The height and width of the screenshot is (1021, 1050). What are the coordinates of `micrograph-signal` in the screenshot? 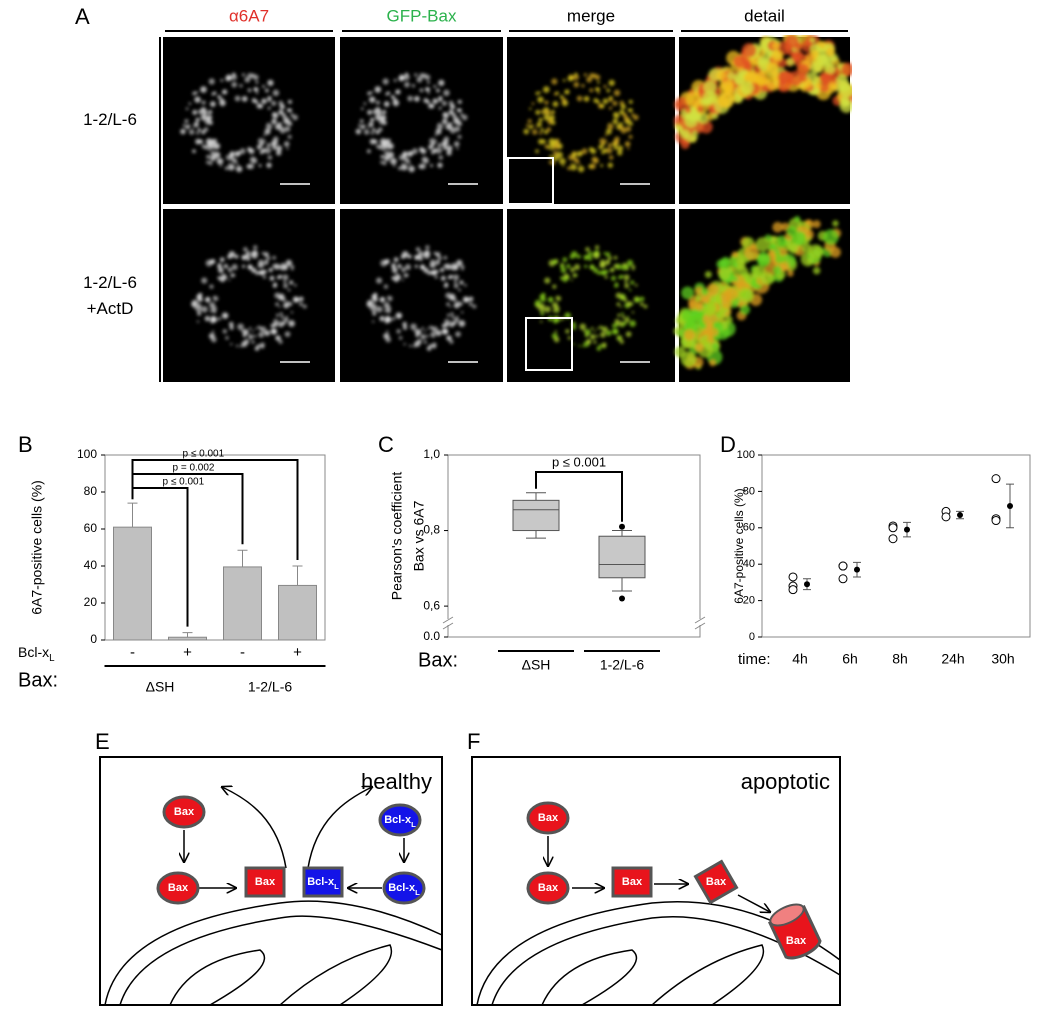 It's located at (421, 298).